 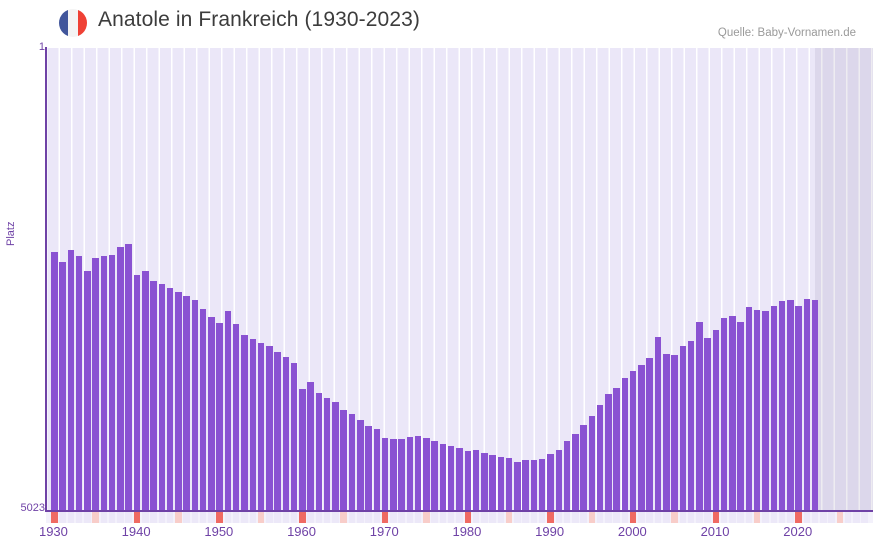 I want to click on x-tick-2006, so click(x=683, y=517).